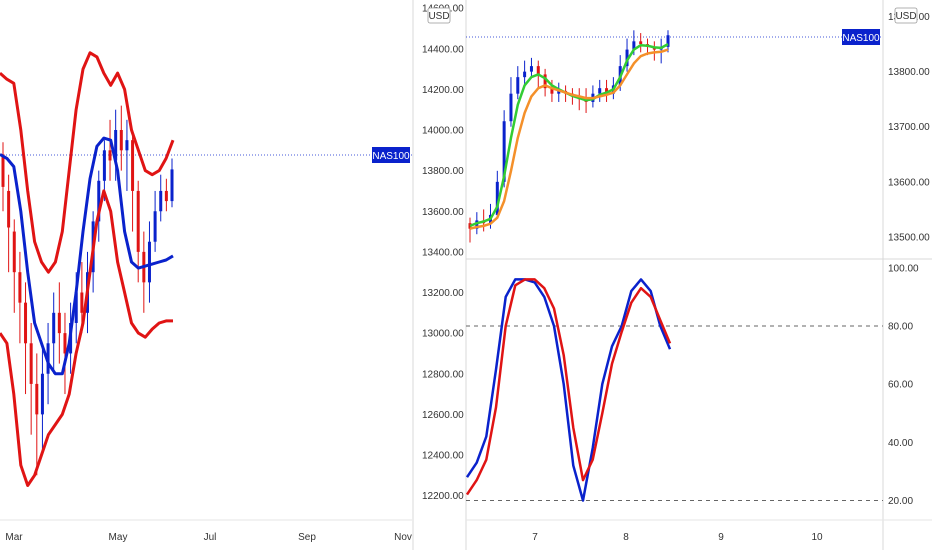 The height and width of the screenshot is (550, 932). Describe the element at coordinates (118, 537) in the screenshot. I see `x-tick-label: May` at that location.